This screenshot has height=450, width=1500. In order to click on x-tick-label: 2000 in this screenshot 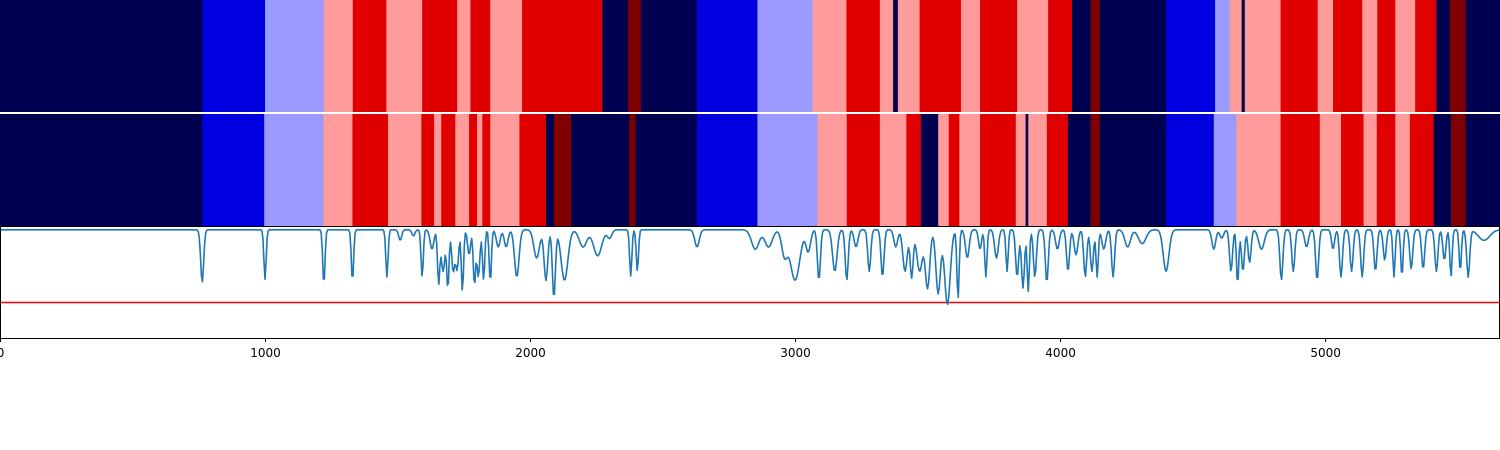, I will do `click(530, 353)`.